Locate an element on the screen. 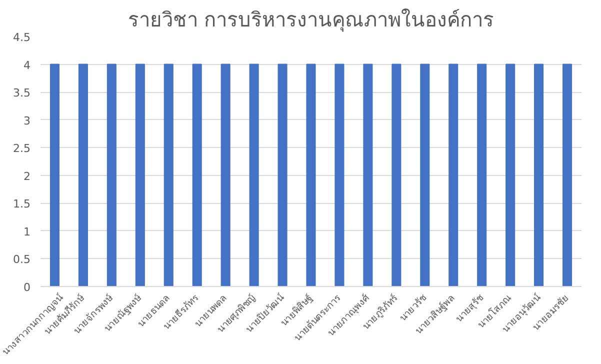 Image resolution: width=601 pixels, height=364 pixels. y-tick-label: 3.5 is located at coordinates (22, 93).